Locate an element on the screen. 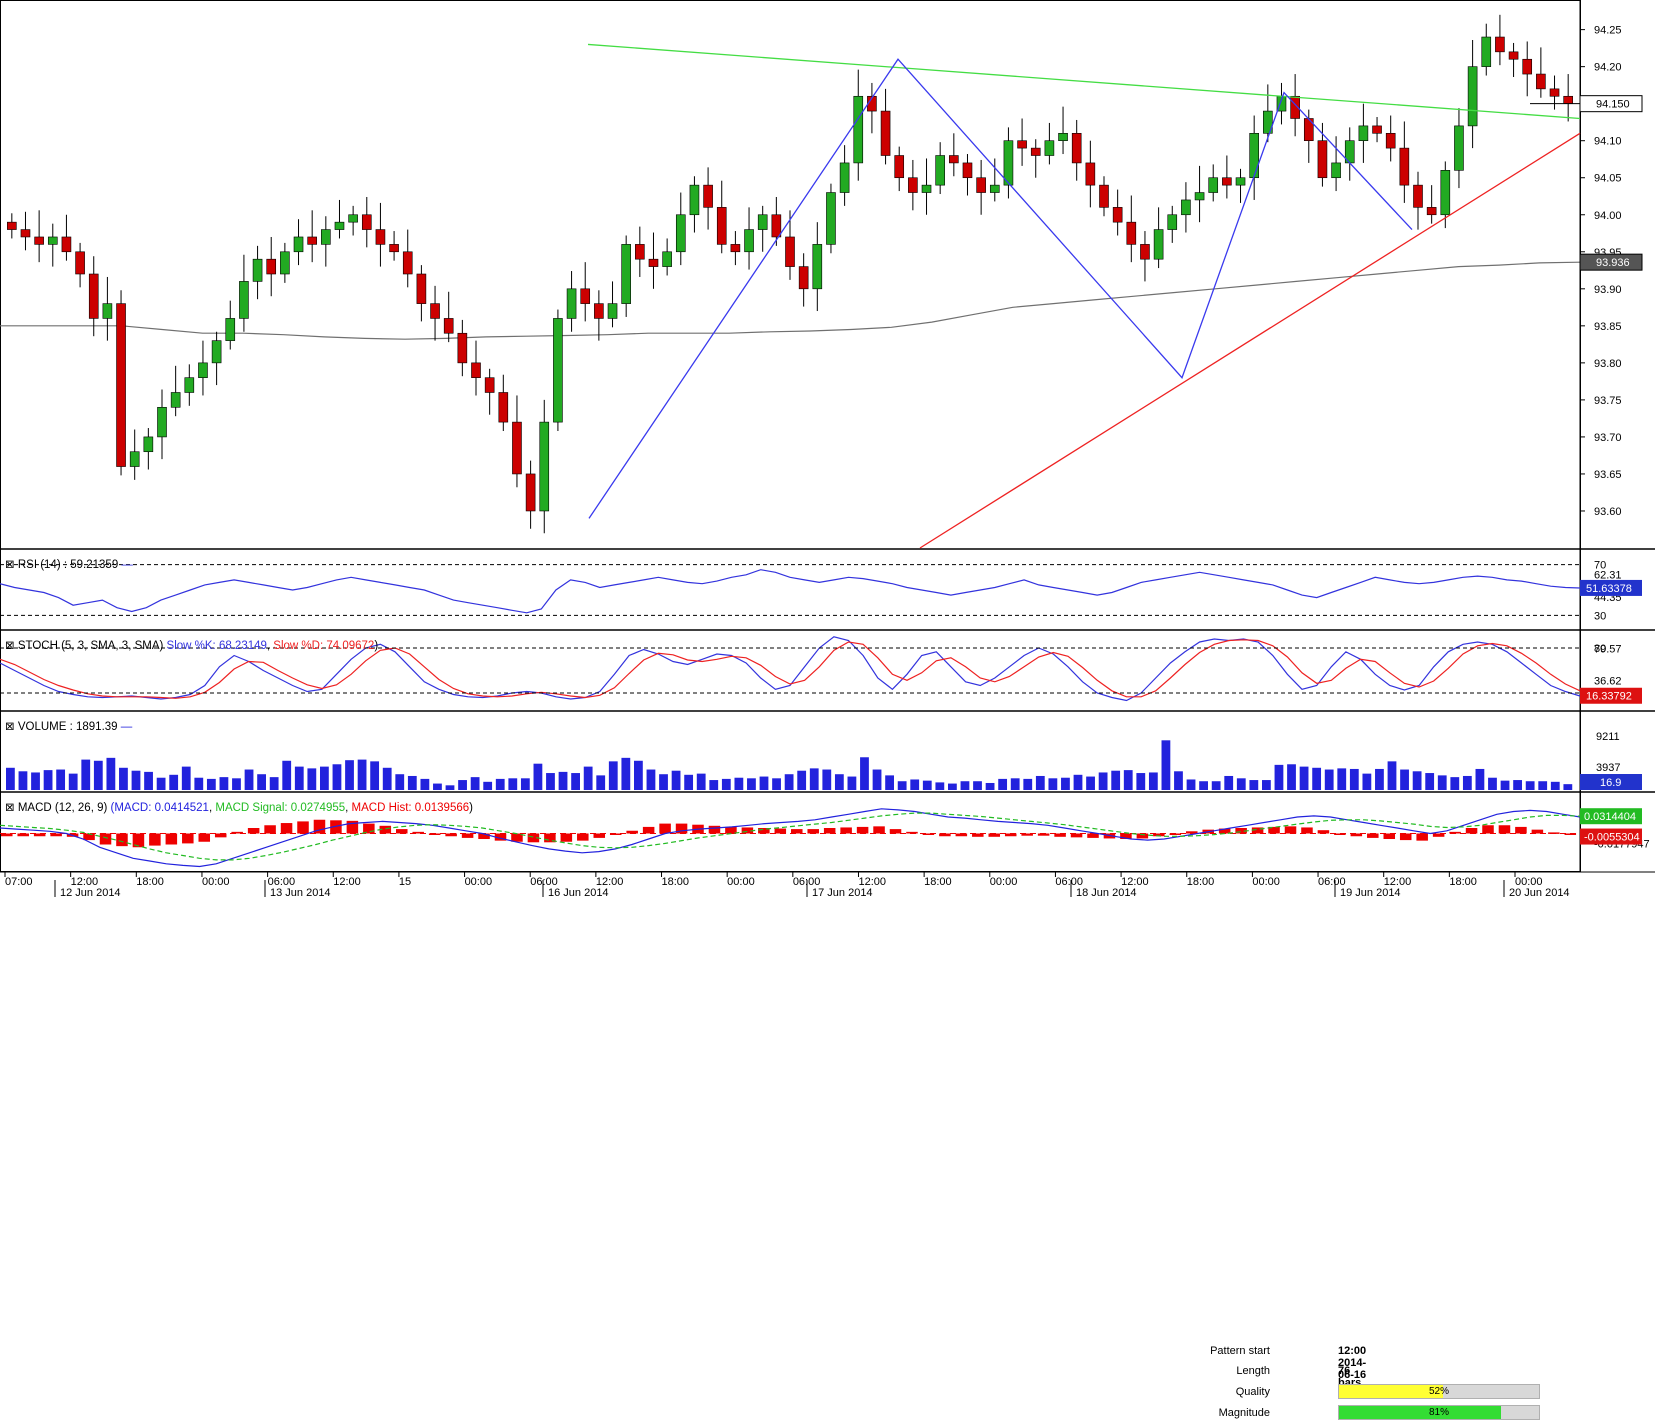  time-label: 07:00 is located at coordinates (19, 882).